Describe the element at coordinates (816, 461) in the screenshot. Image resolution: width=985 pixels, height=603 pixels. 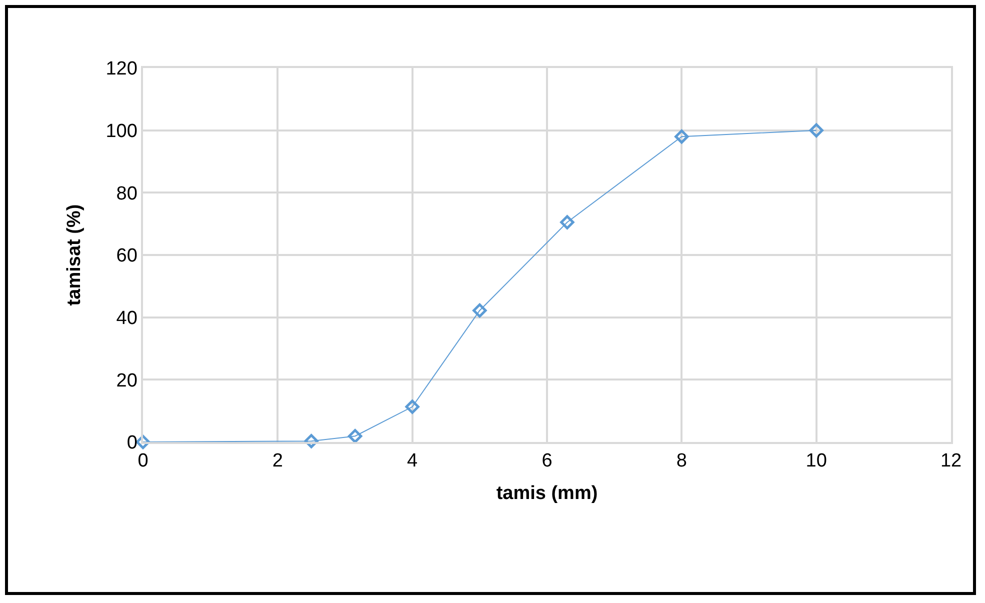
I see `x-tick-label: 10` at that location.